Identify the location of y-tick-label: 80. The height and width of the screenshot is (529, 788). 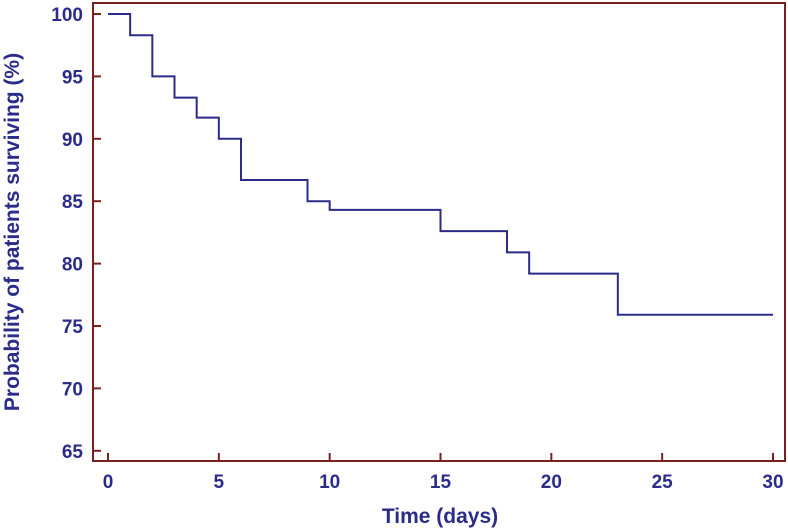
(72, 265).